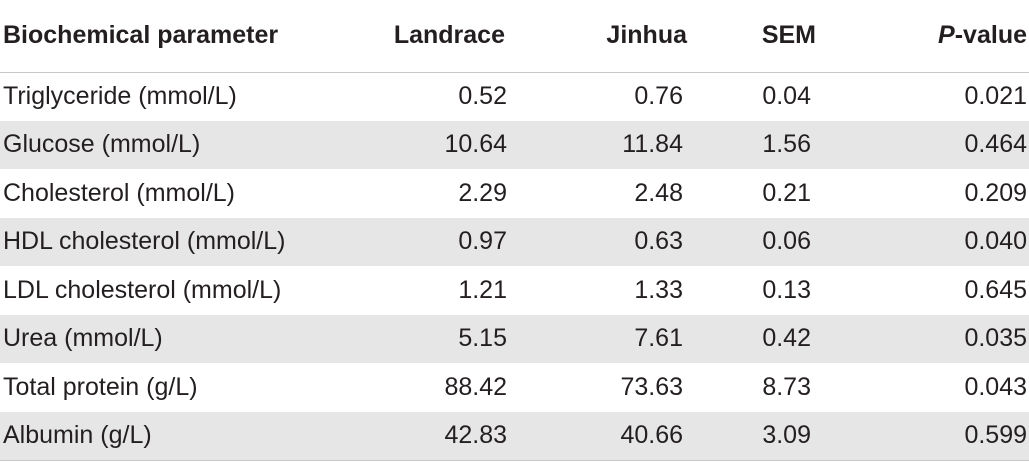 This screenshot has height=475, width=1029. I want to click on cell-landrace: 88.42, so click(475, 386).